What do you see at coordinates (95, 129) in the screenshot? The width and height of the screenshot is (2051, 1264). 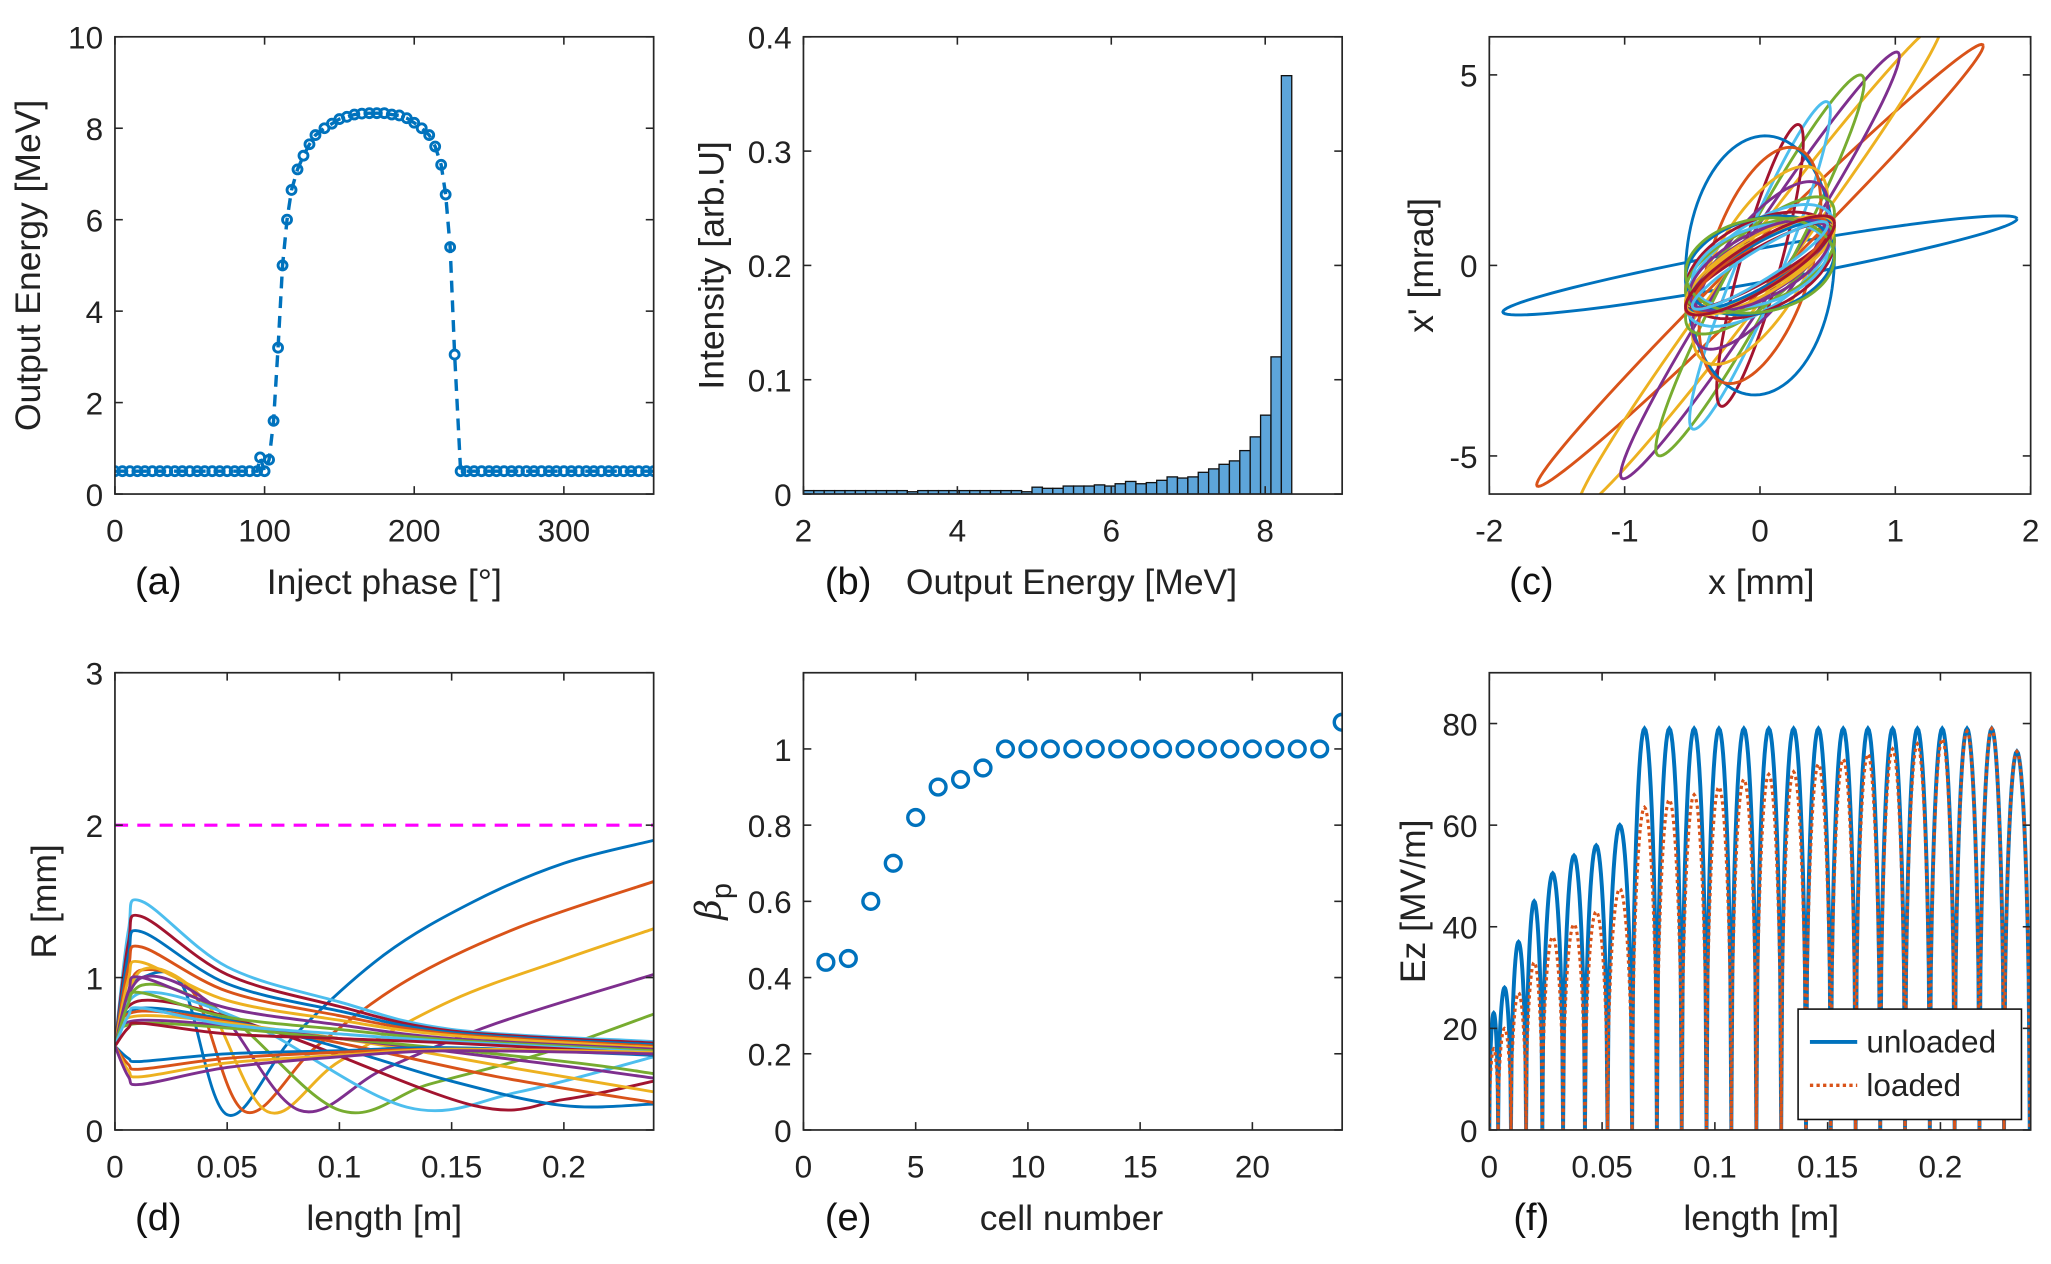 I see `y-tick-label: 8` at bounding box center [95, 129].